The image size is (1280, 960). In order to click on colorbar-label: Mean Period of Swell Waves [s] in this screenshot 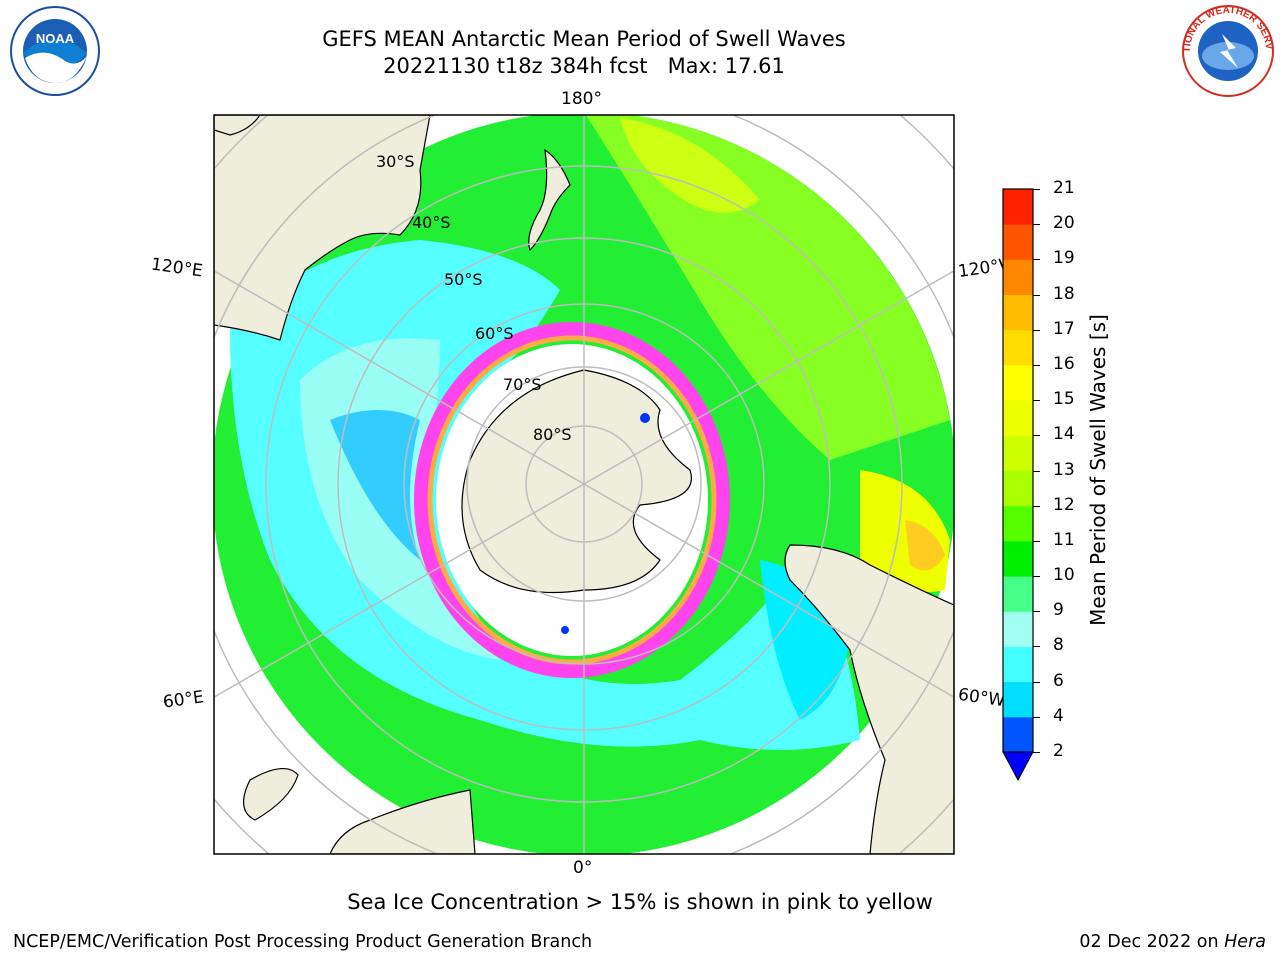, I will do `click(1098, 470)`.